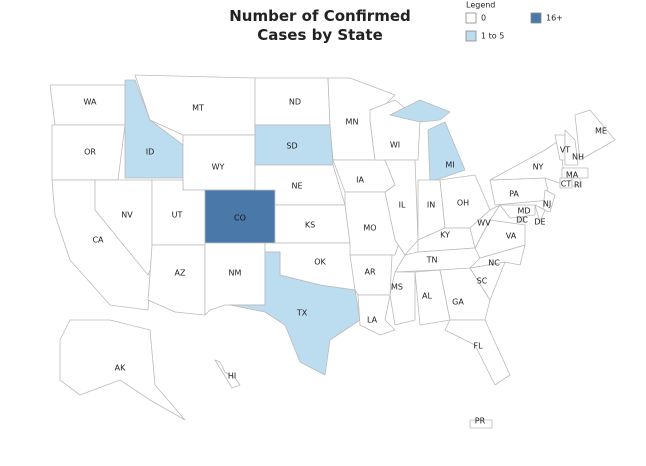  I want to click on state-label: WI, so click(395, 145).